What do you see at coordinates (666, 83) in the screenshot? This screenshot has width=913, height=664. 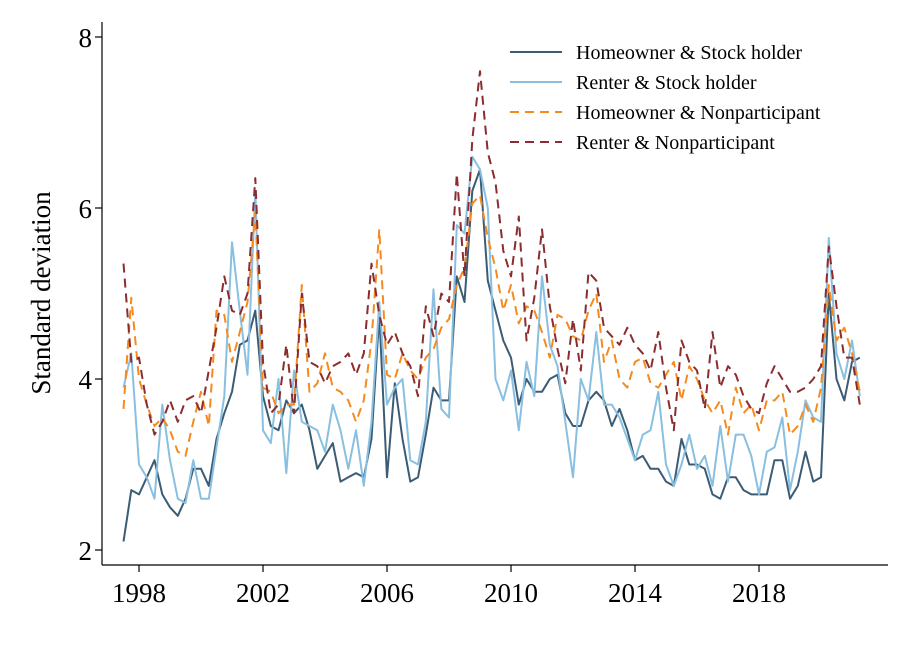 I see `legend-label-2: Renter & Stock holder` at bounding box center [666, 83].